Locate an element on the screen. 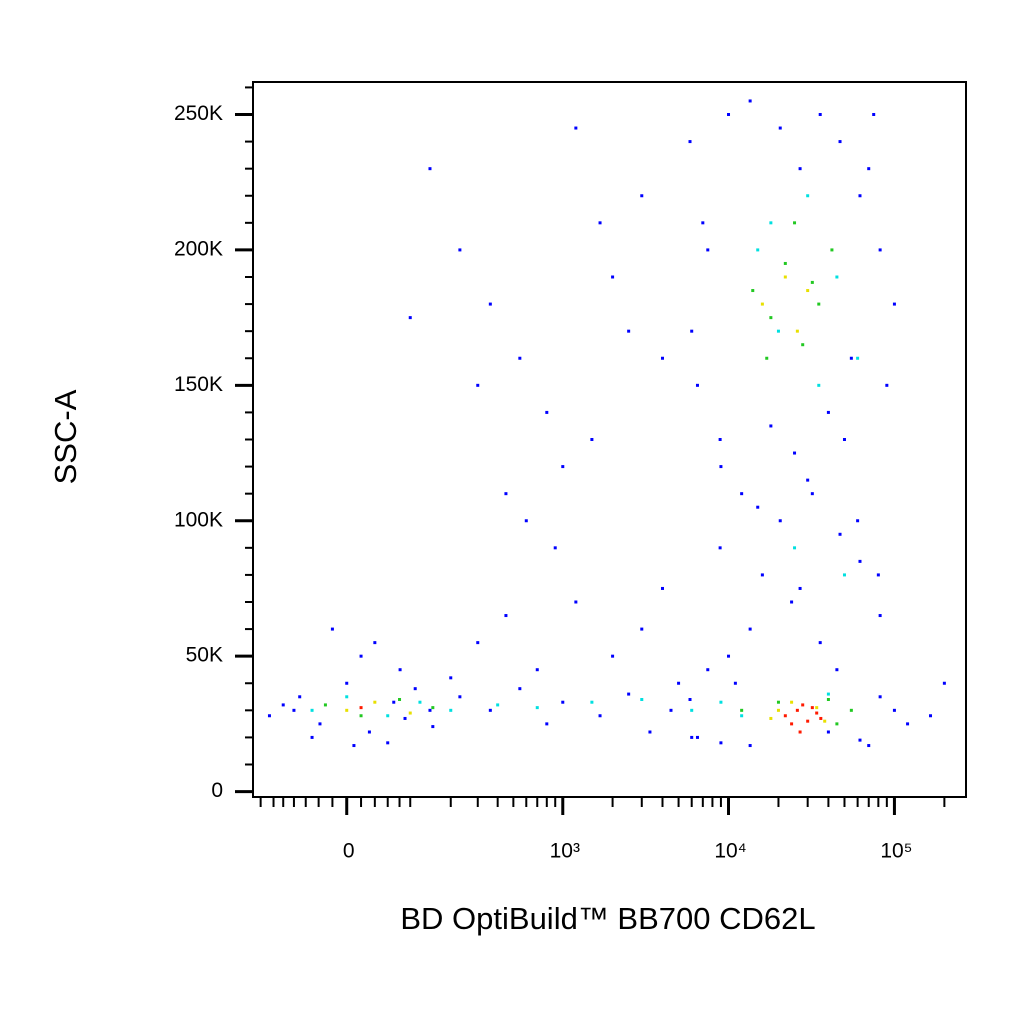  x-tick-label: 10³ is located at coordinates (565, 851).